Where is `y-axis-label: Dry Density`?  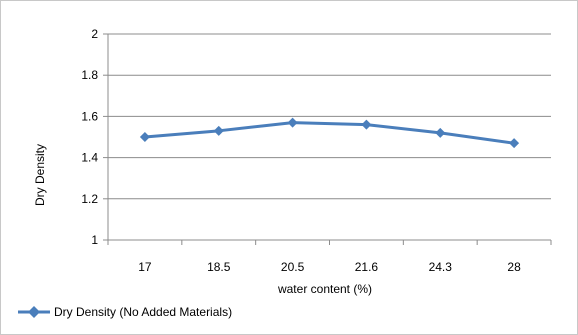
y-axis-label: Dry Density is located at coordinates (40, 175).